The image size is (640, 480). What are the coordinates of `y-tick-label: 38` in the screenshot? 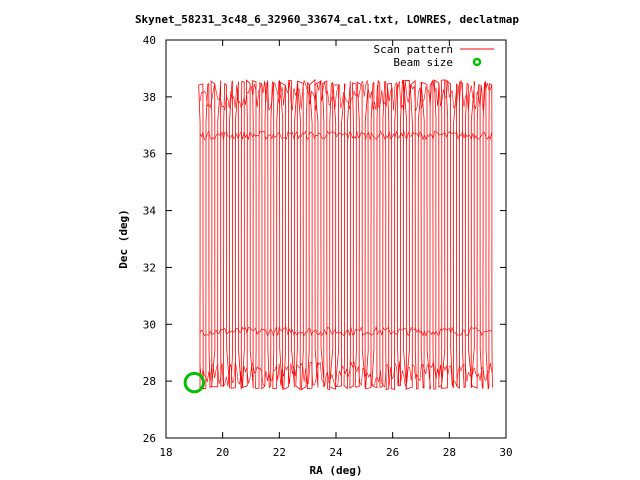 It's located at (149, 97).